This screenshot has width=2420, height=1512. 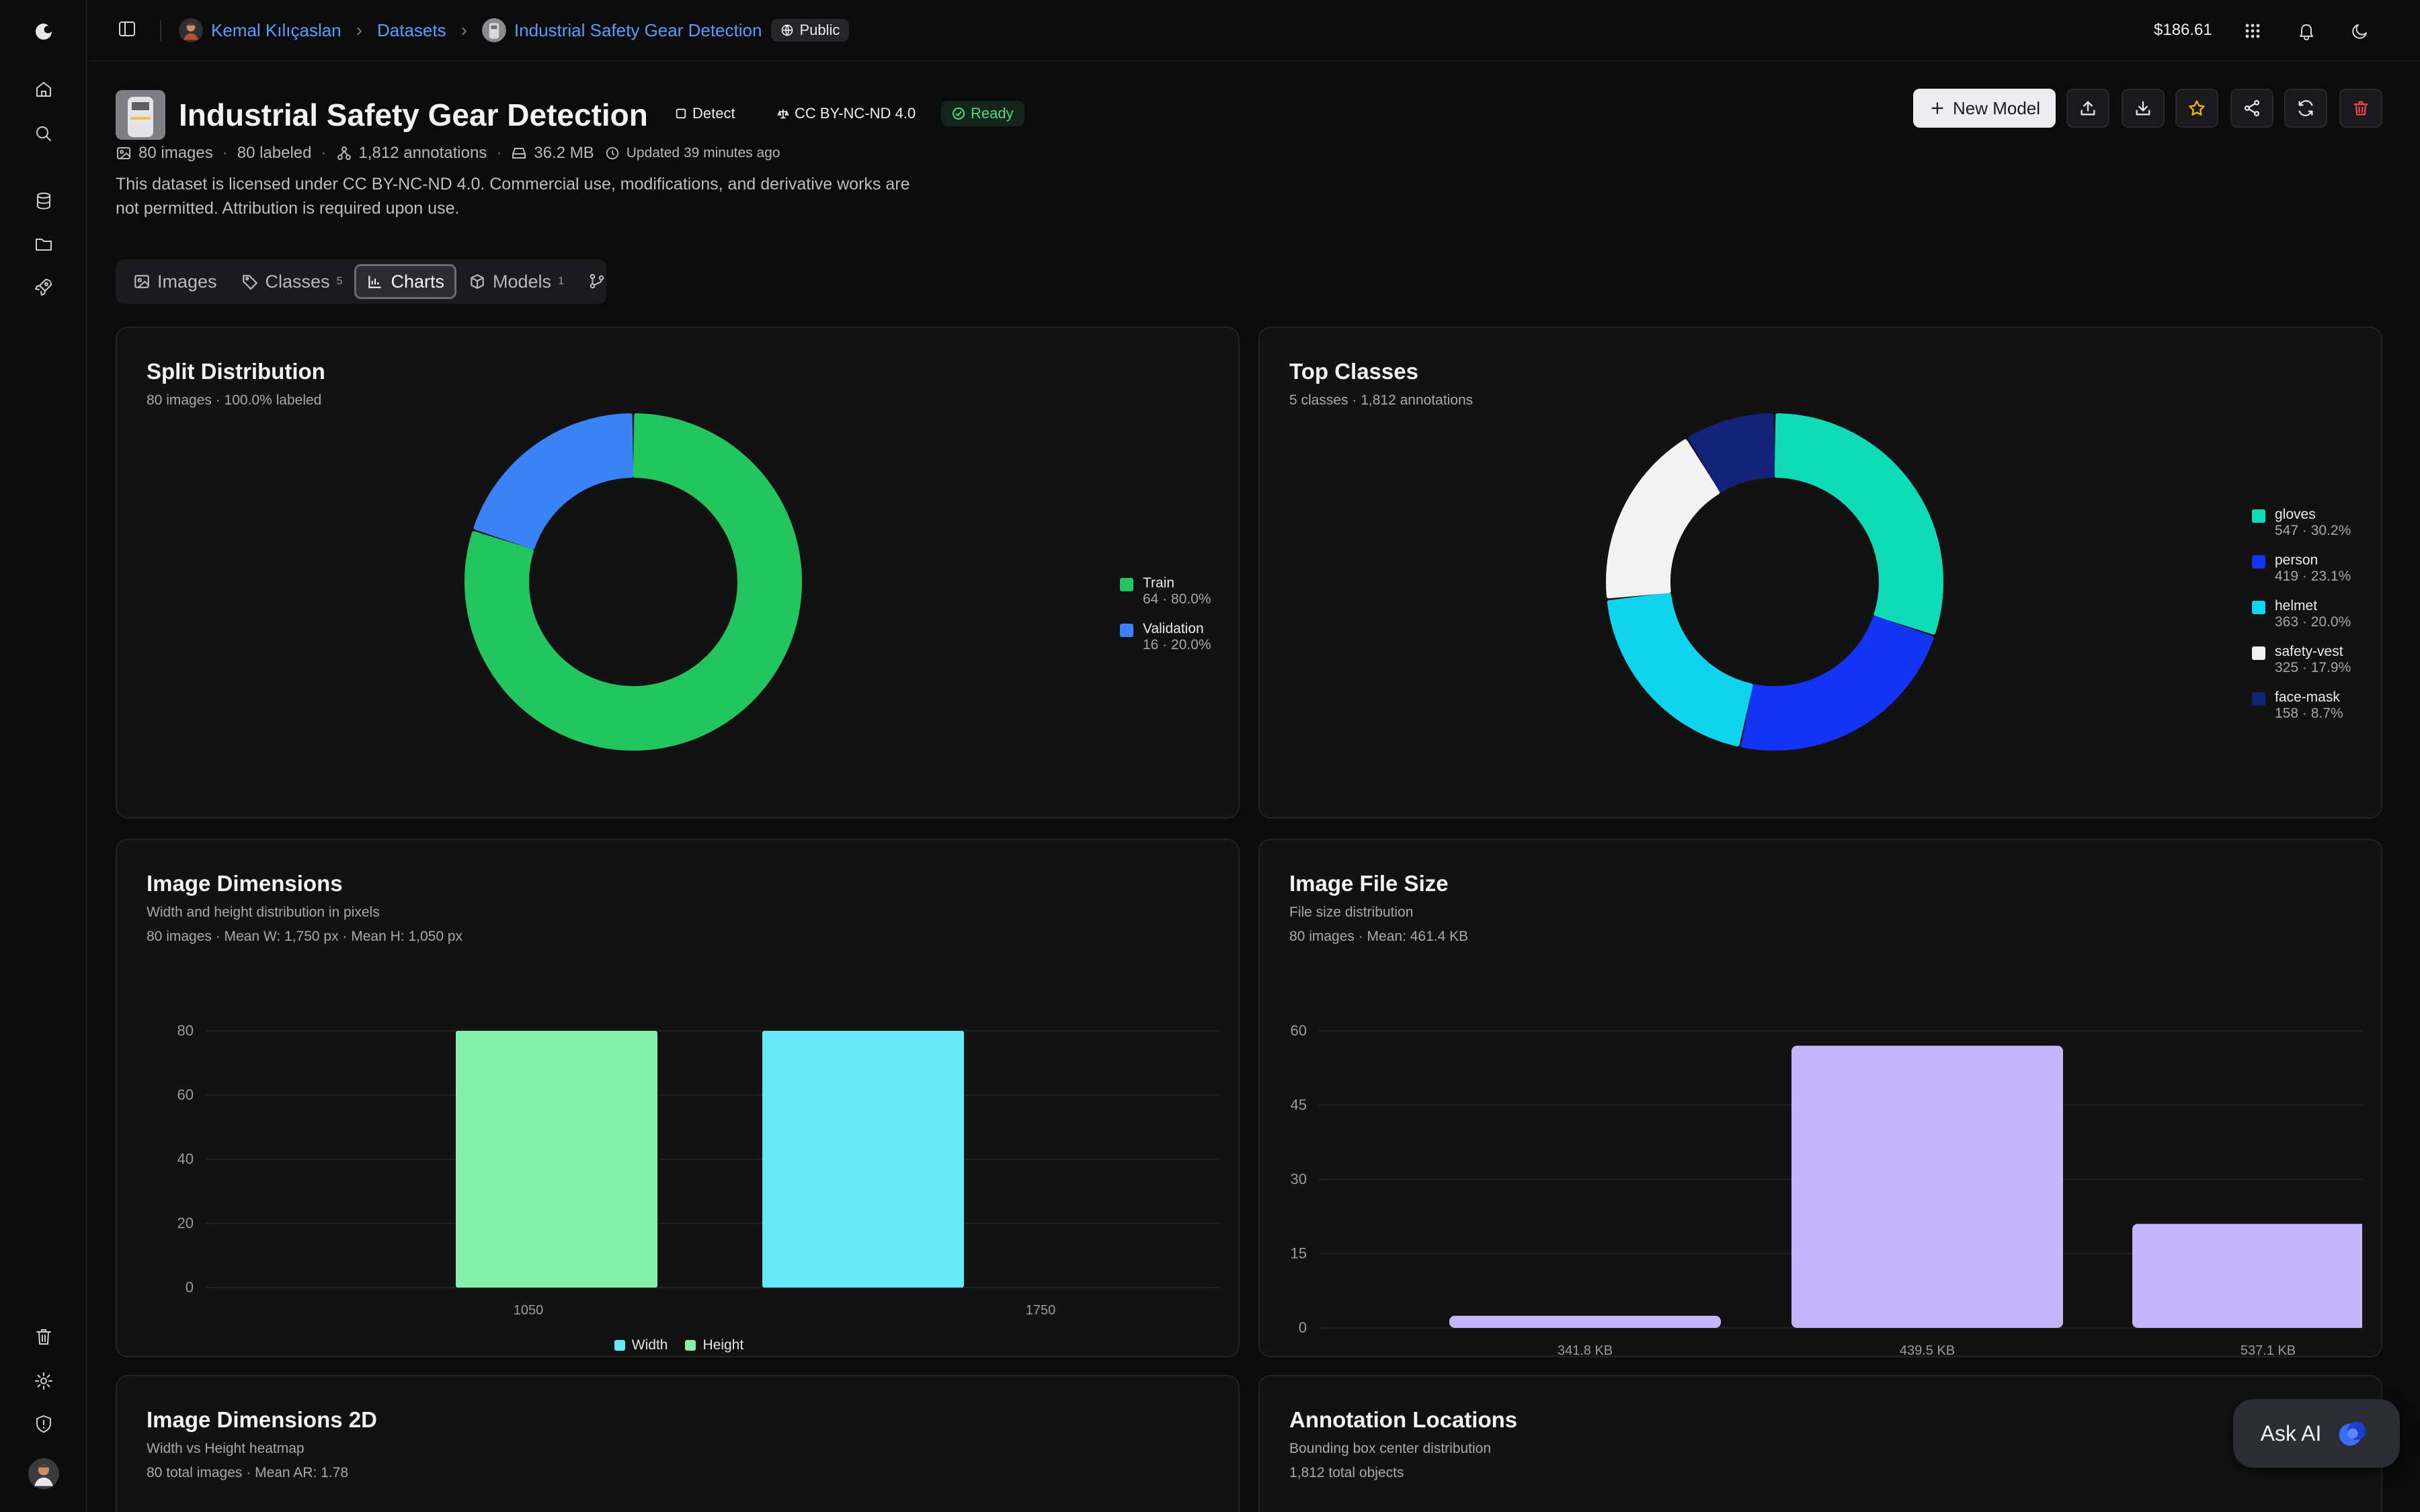 What do you see at coordinates (127, 31) in the screenshot?
I see `sidebar-toggle-icon` at bounding box center [127, 31].